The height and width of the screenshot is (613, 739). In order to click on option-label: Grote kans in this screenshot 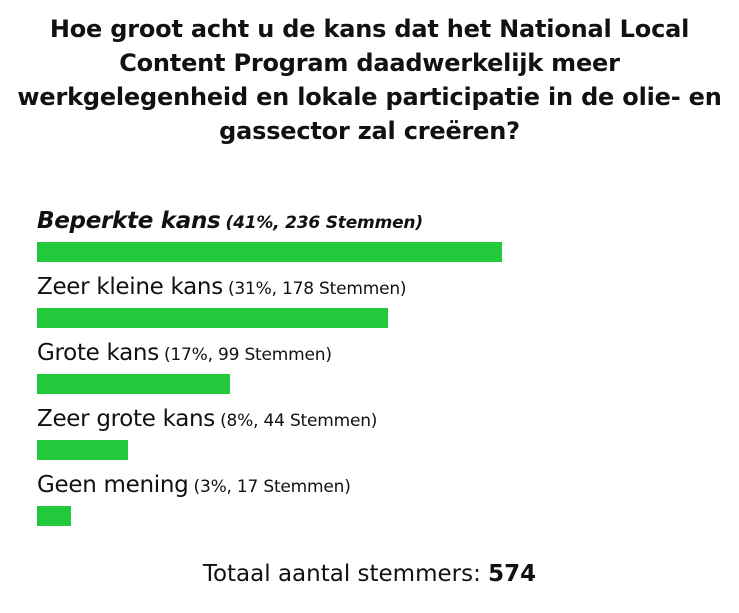, I will do `click(98, 353)`.